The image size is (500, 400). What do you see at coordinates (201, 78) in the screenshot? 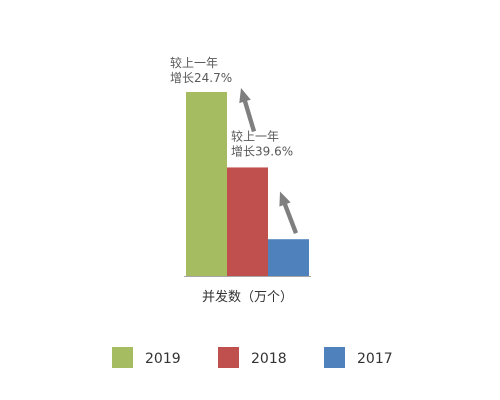
I see `annotation-1-line2: 增长24.7%` at bounding box center [201, 78].